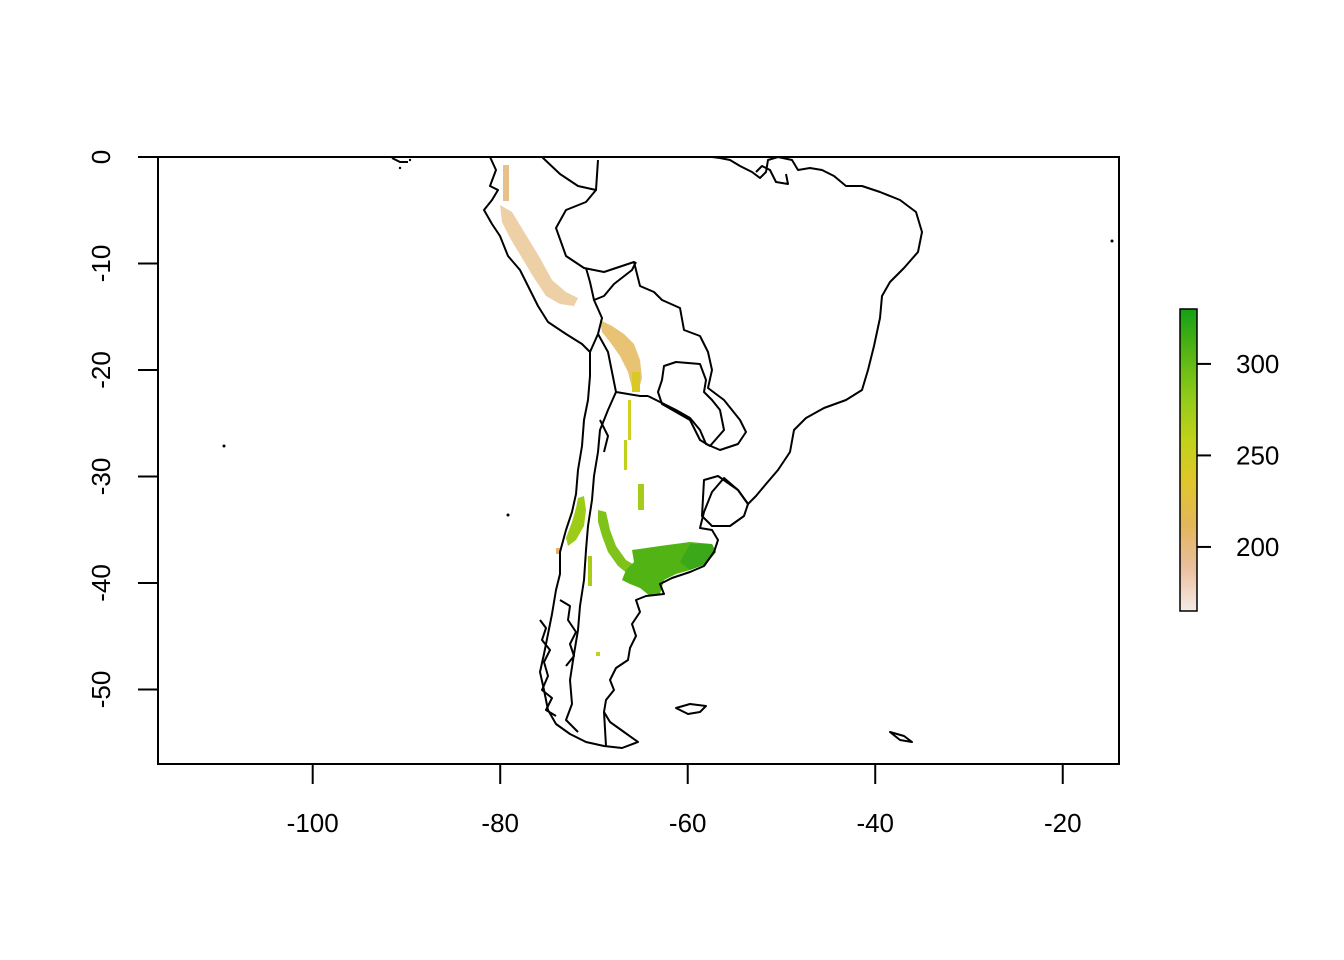  What do you see at coordinates (539, 235) in the screenshot?
I see `raster-patch-andes-north` at bounding box center [539, 235].